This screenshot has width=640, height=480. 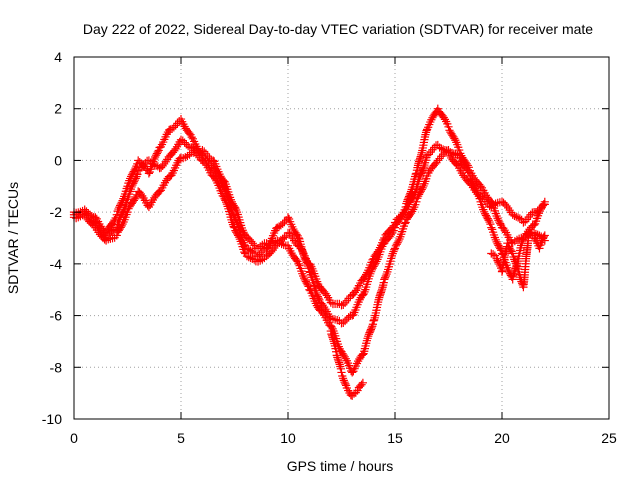 I want to click on y-tick-label: -4, so click(x=56, y=264).